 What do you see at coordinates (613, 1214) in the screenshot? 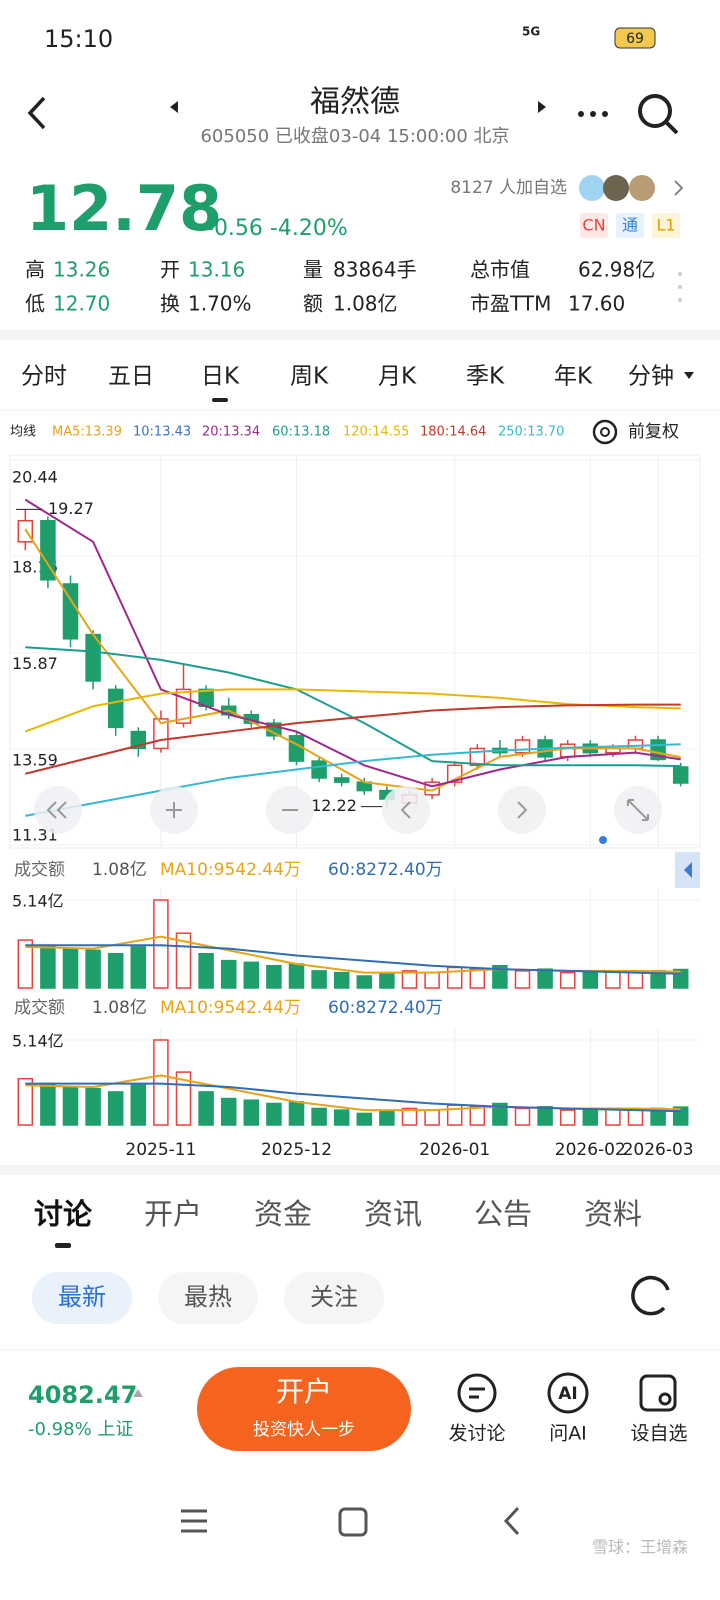
I see `content-tab: 资料` at bounding box center [613, 1214].